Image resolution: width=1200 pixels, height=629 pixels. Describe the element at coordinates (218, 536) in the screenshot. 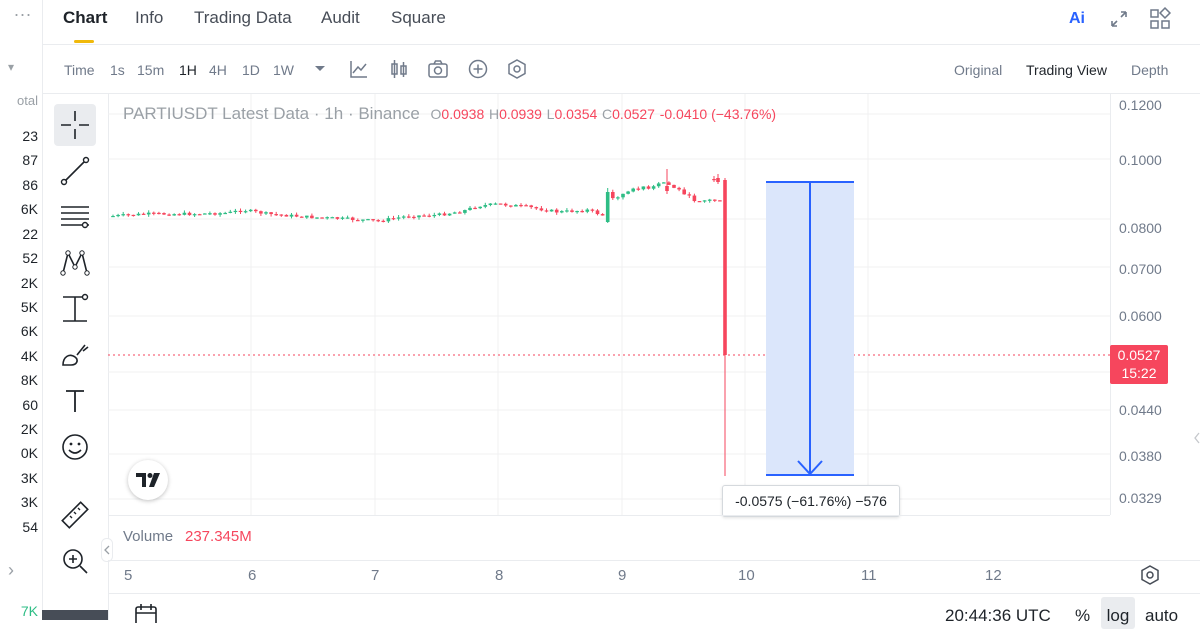

I see `volume-value: 237.345M` at that location.